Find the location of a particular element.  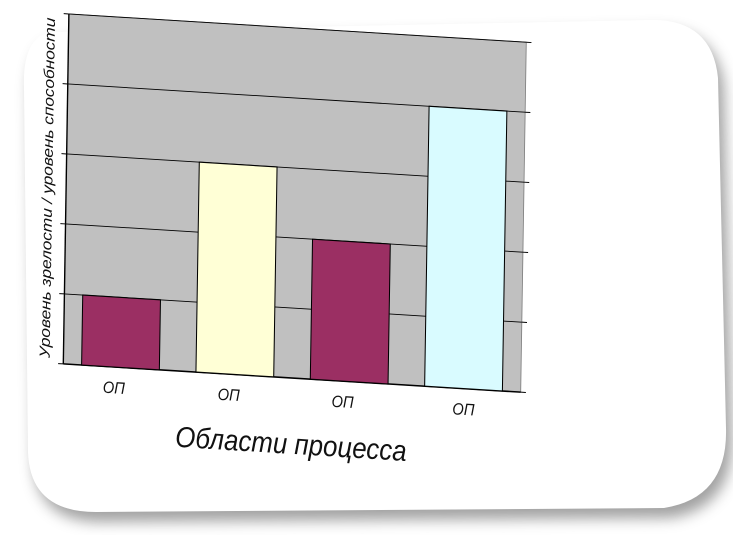

x-tick-label-3: ОП is located at coordinates (342, 402).